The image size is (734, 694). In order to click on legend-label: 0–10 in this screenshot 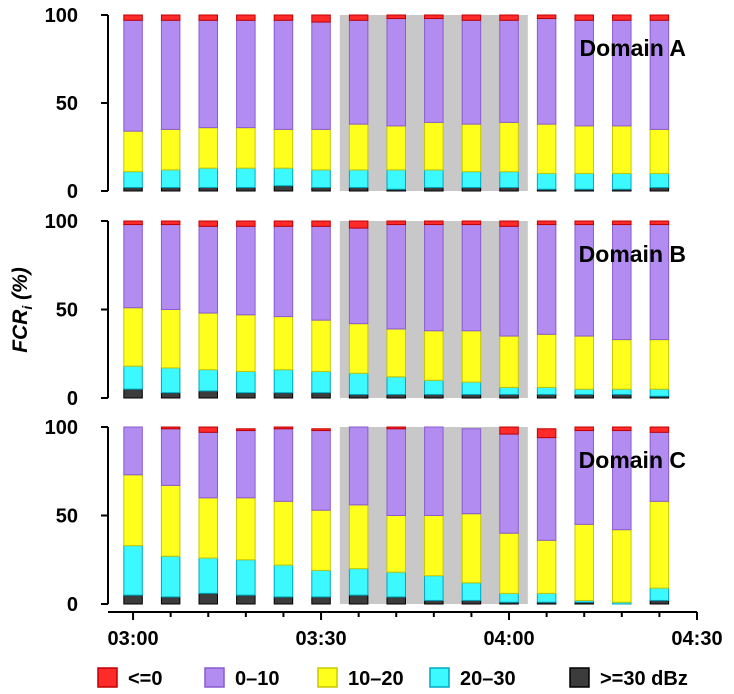, I will do `click(257, 679)`.